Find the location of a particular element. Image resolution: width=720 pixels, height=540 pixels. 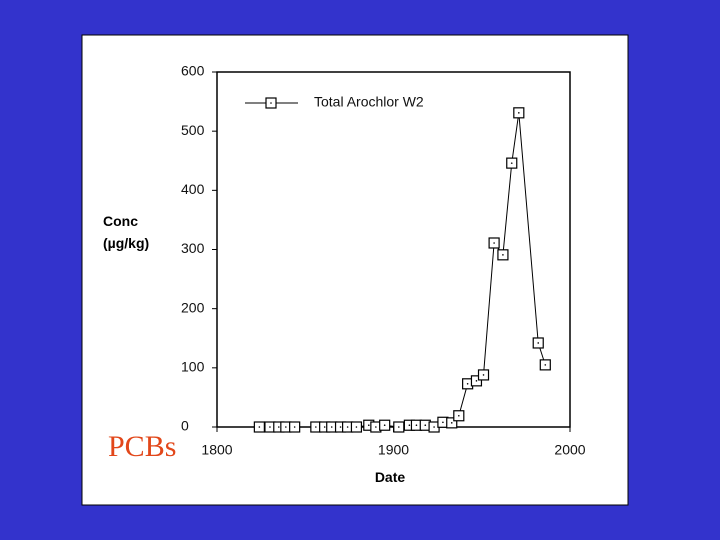

y-tick-label: 400 is located at coordinates (193, 189).